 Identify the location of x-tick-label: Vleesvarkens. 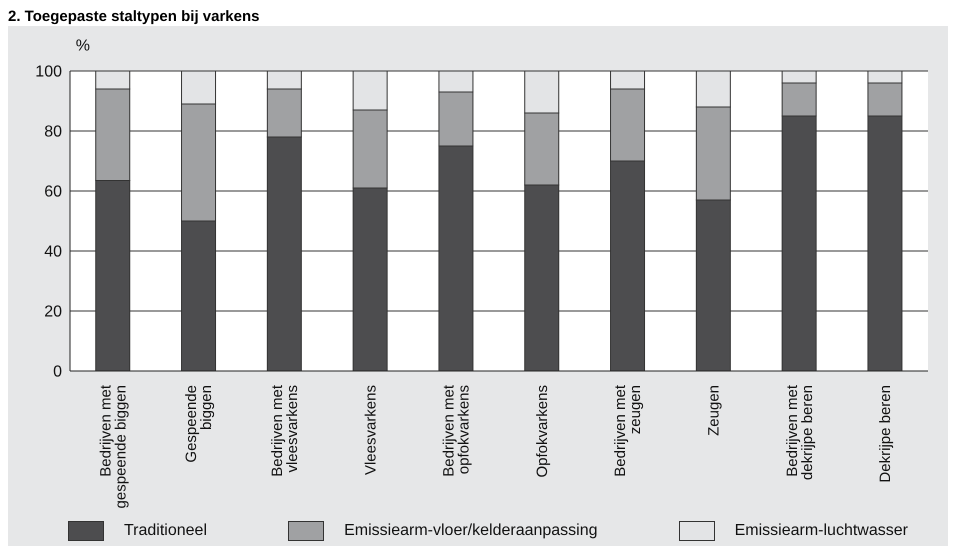
(371, 430).